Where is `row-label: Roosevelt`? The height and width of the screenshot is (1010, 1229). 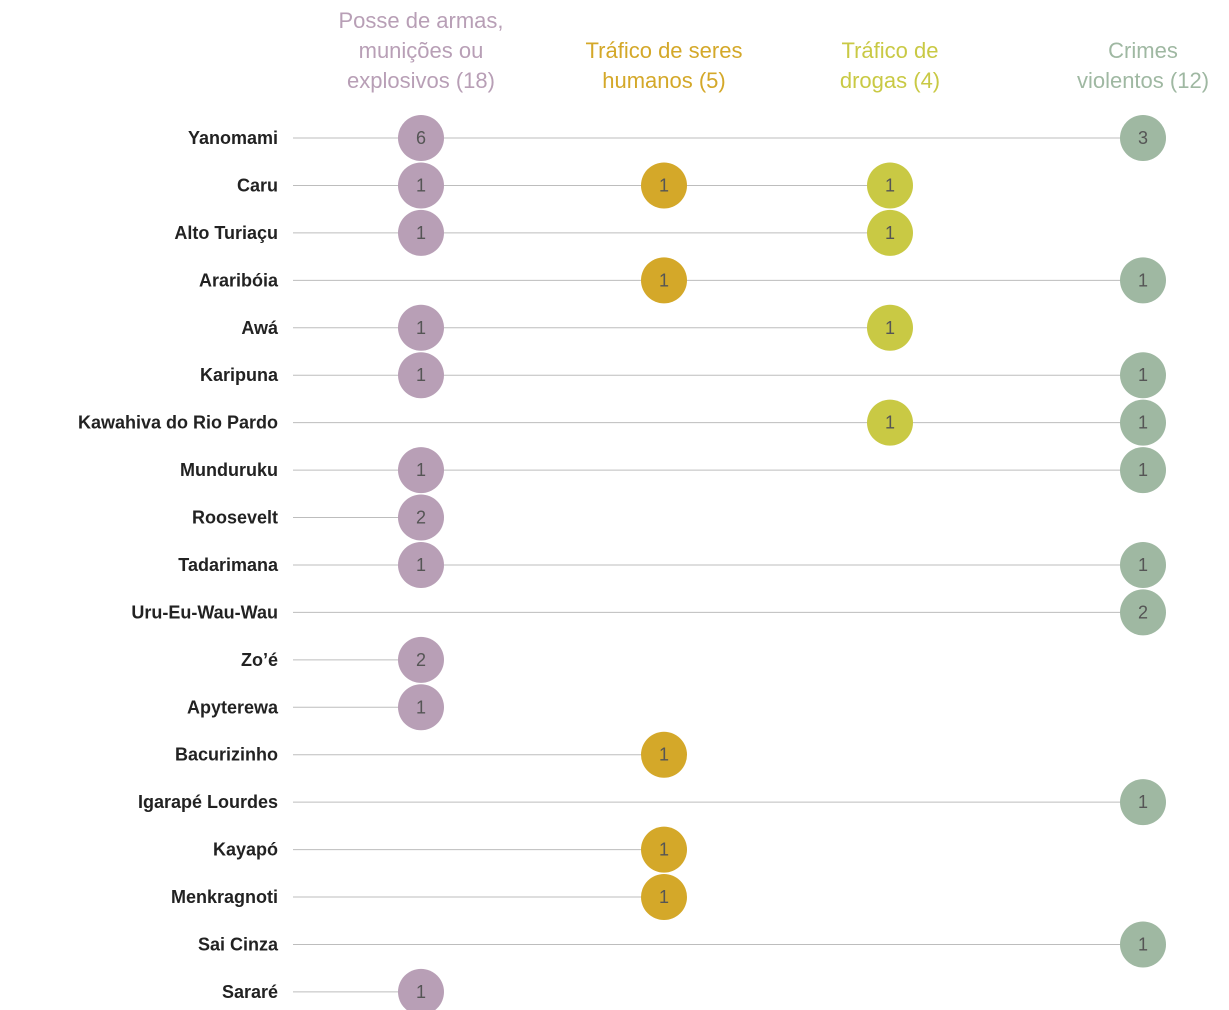
row-label: Roosevelt is located at coordinates (235, 518).